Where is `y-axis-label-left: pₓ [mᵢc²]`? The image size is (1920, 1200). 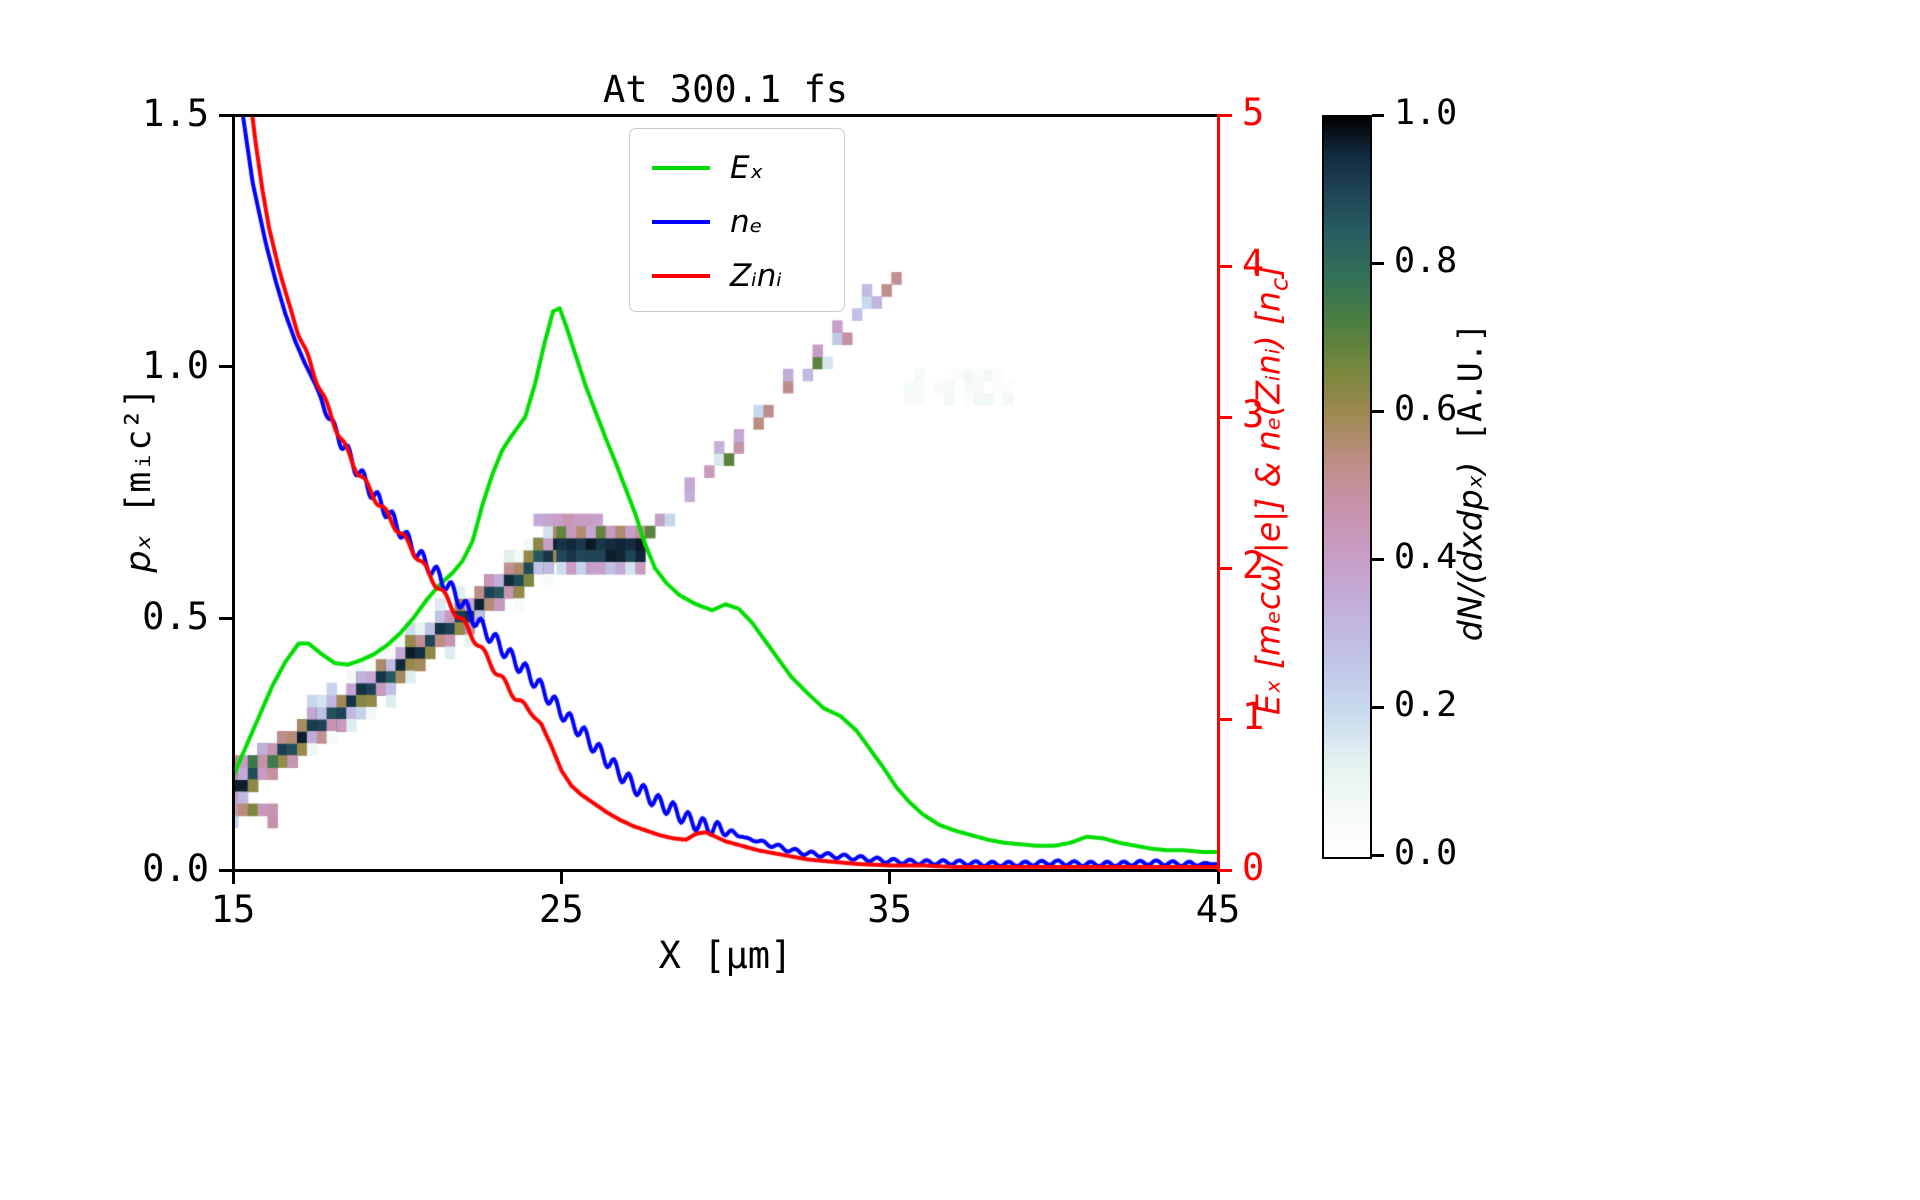
y-axis-label-left: pₓ [mᵢc²] is located at coordinates (139, 479).